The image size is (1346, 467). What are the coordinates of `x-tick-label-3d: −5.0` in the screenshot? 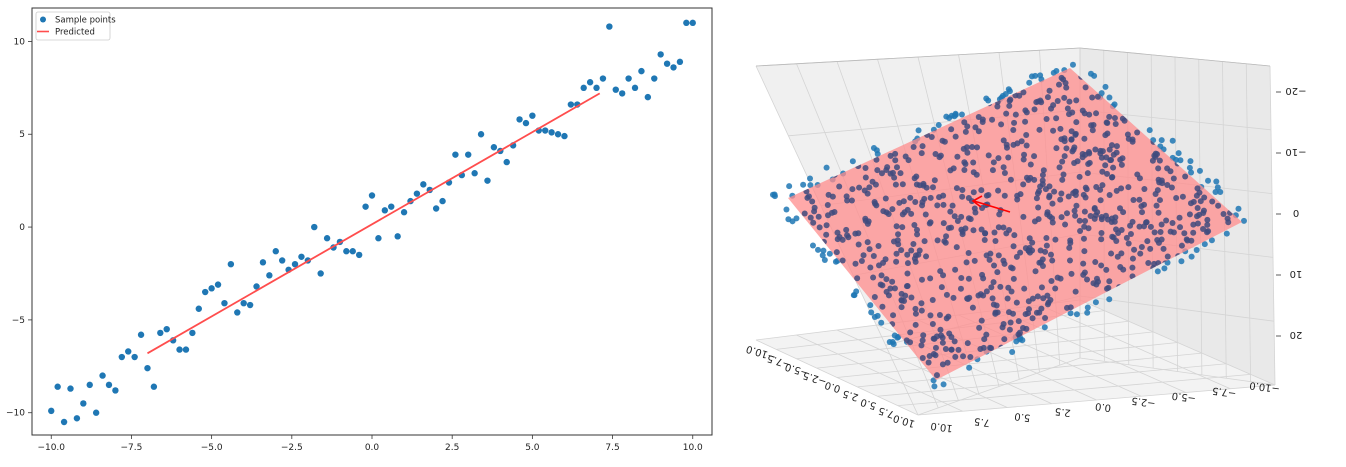 It's located at (1183, 397).